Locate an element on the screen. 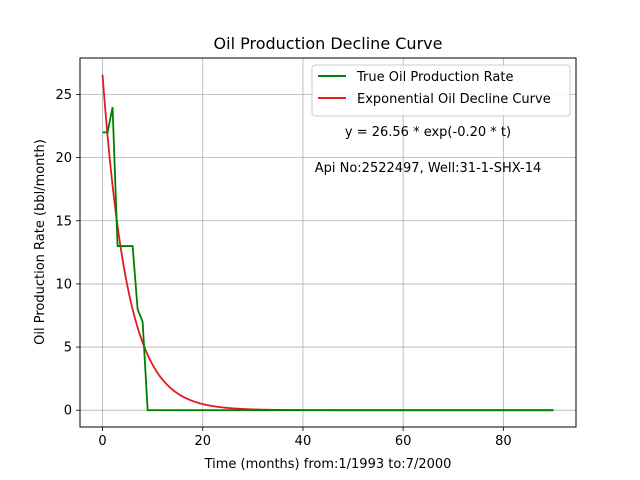  y-tick-label: 10 is located at coordinates (63, 284).